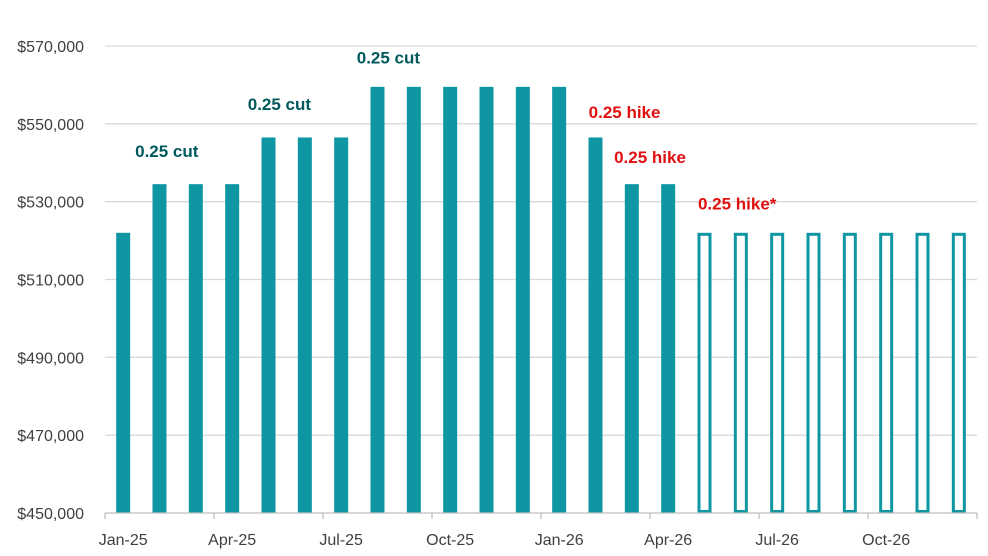 The image size is (988, 556). I want to click on x-tick-label: Jan-25, so click(123, 540).